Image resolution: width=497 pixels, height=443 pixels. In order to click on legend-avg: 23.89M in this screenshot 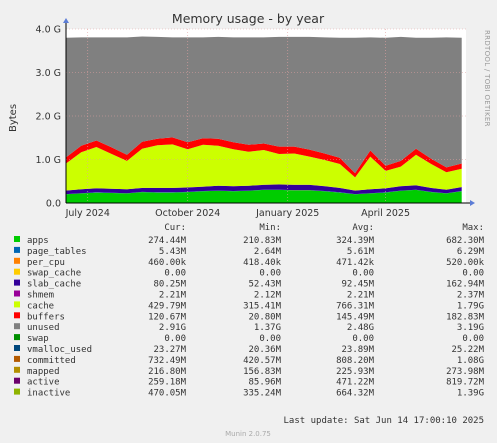, I will do `click(357, 350)`.